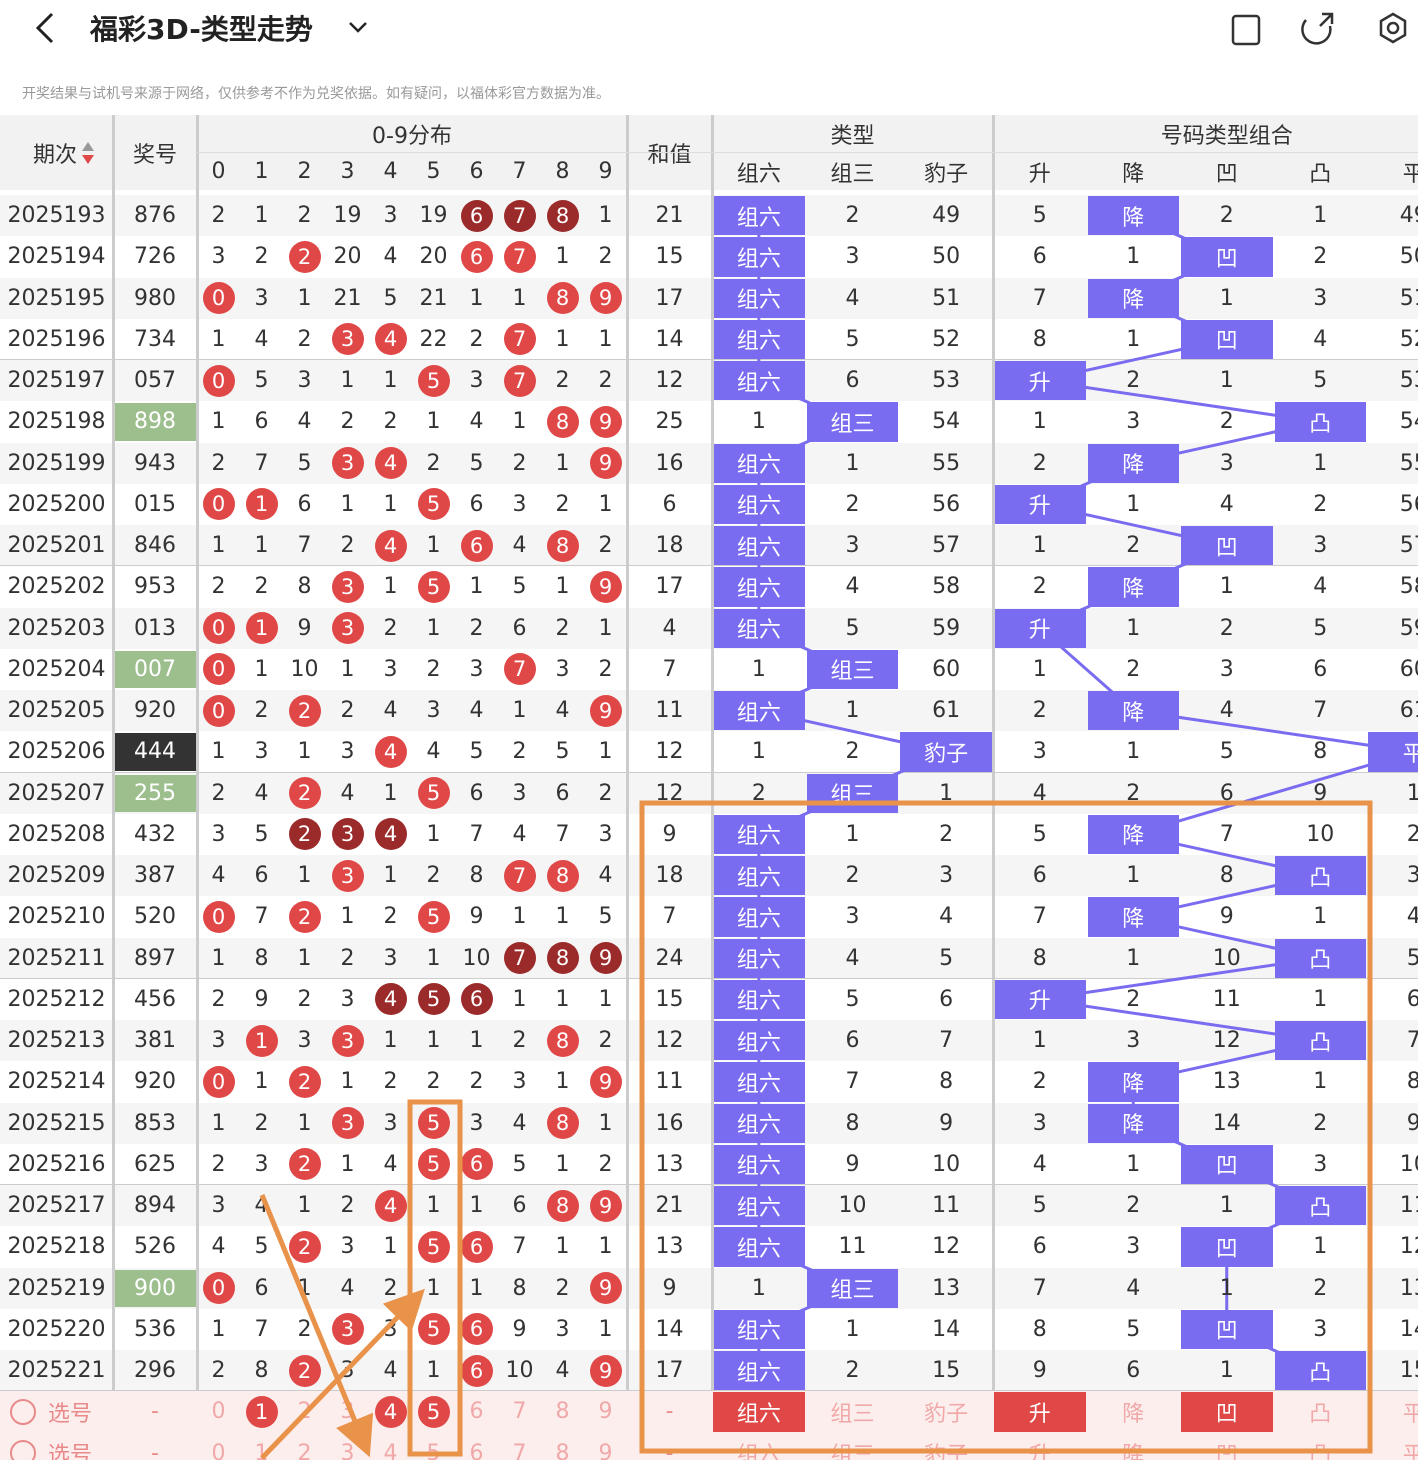 The height and width of the screenshot is (1460, 1418). I want to click on type-miss: 8, so click(946, 1082).